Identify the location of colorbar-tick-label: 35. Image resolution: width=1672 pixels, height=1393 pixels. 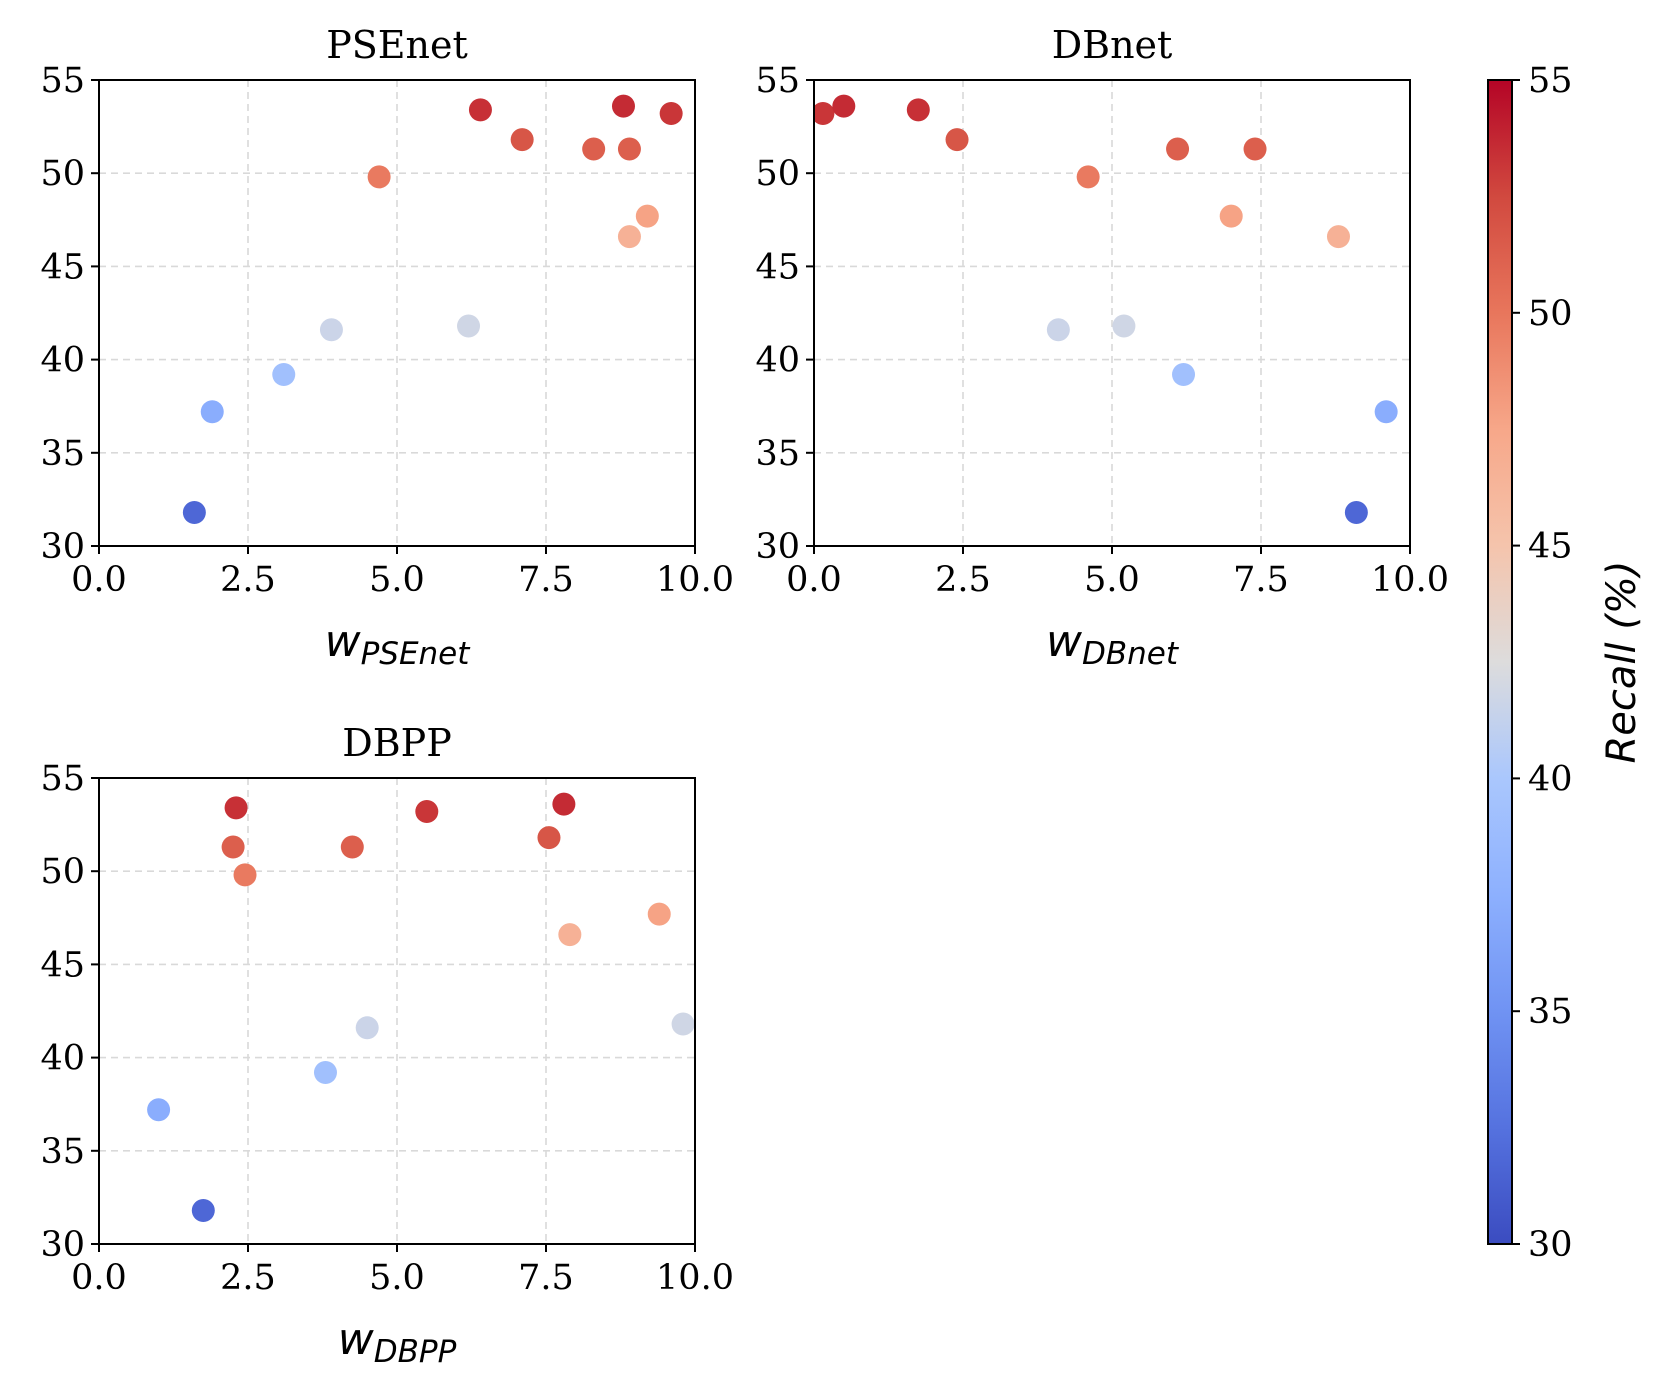
(1550, 1012).